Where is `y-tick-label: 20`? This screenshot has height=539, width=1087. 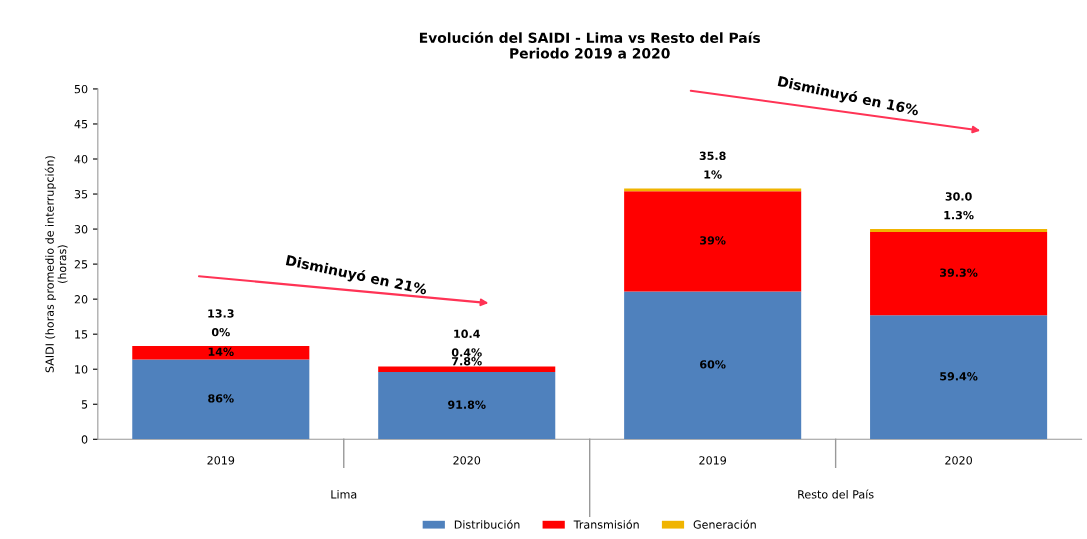
y-tick-label: 20 is located at coordinates (81, 299).